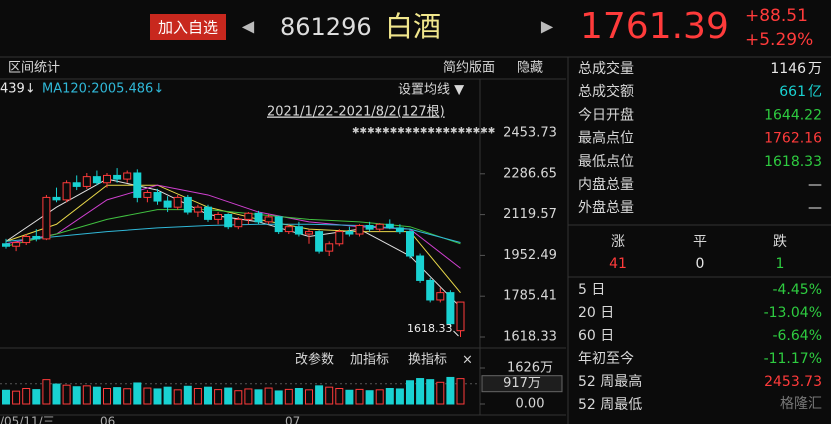  I want to click on add-watch-label: 加入自选, so click(188, 28).